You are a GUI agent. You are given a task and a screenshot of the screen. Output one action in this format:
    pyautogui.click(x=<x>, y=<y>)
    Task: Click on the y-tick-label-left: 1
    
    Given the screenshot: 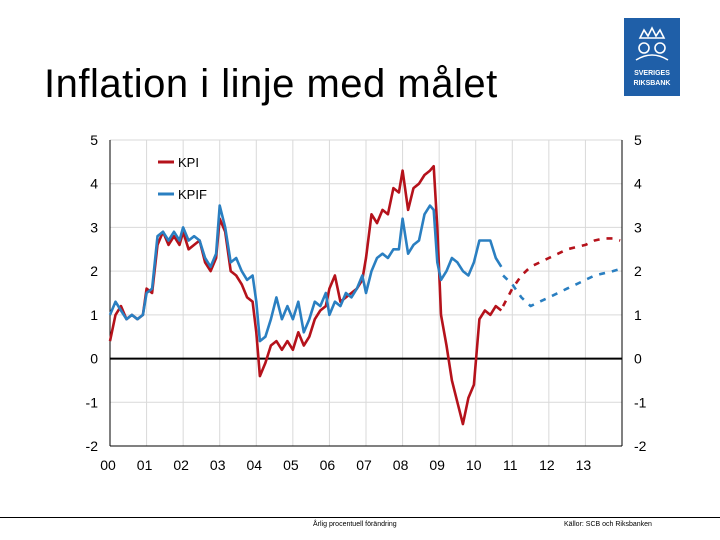 What is the action you would take?
    pyautogui.click(x=94, y=315)
    